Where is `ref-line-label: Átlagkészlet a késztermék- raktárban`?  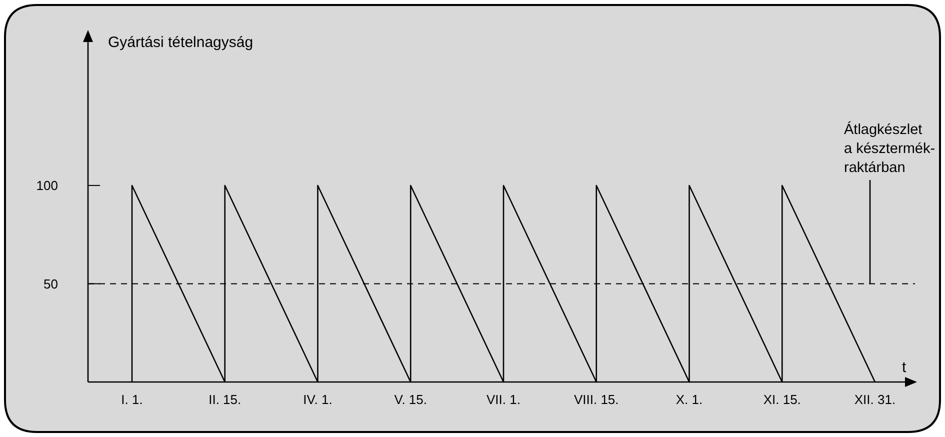 ref-line-label: Átlagkészlet a késztermék- raktárban is located at coordinates (890, 148).